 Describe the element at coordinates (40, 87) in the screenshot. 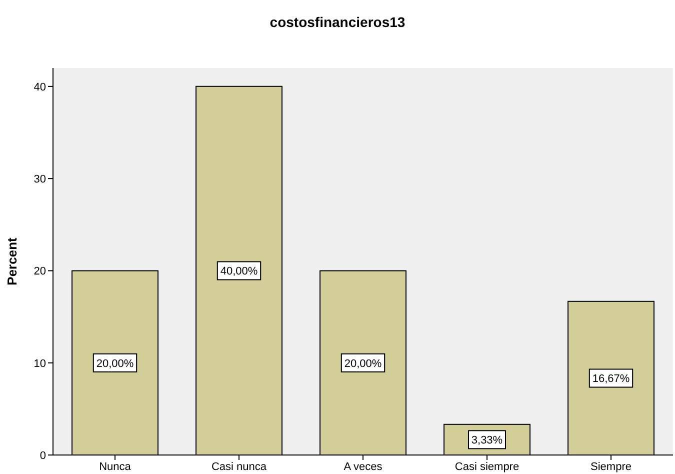

I see `y-tick-label: 40` at that location.